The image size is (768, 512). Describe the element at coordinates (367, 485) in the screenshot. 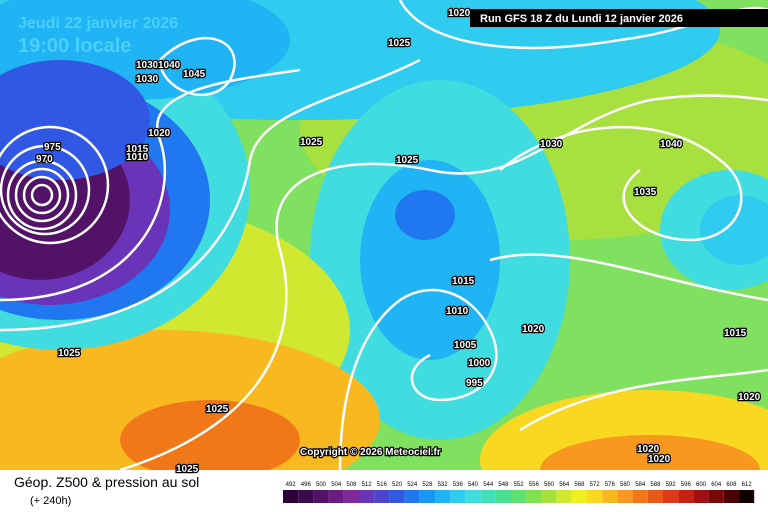

I see `legend-value: 512` at that location.